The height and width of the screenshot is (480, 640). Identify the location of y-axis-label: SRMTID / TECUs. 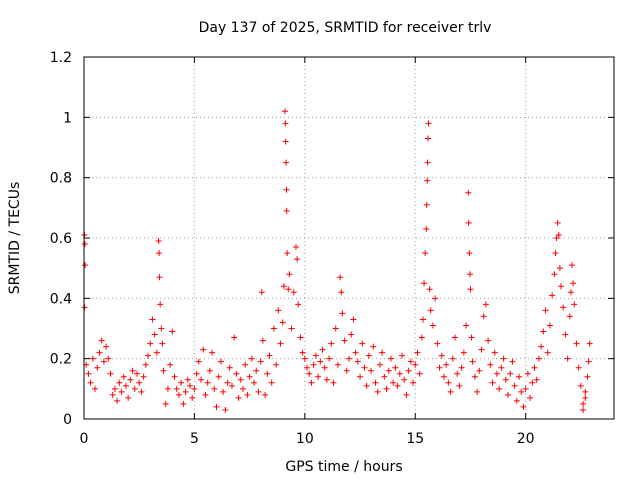
(15, 238).